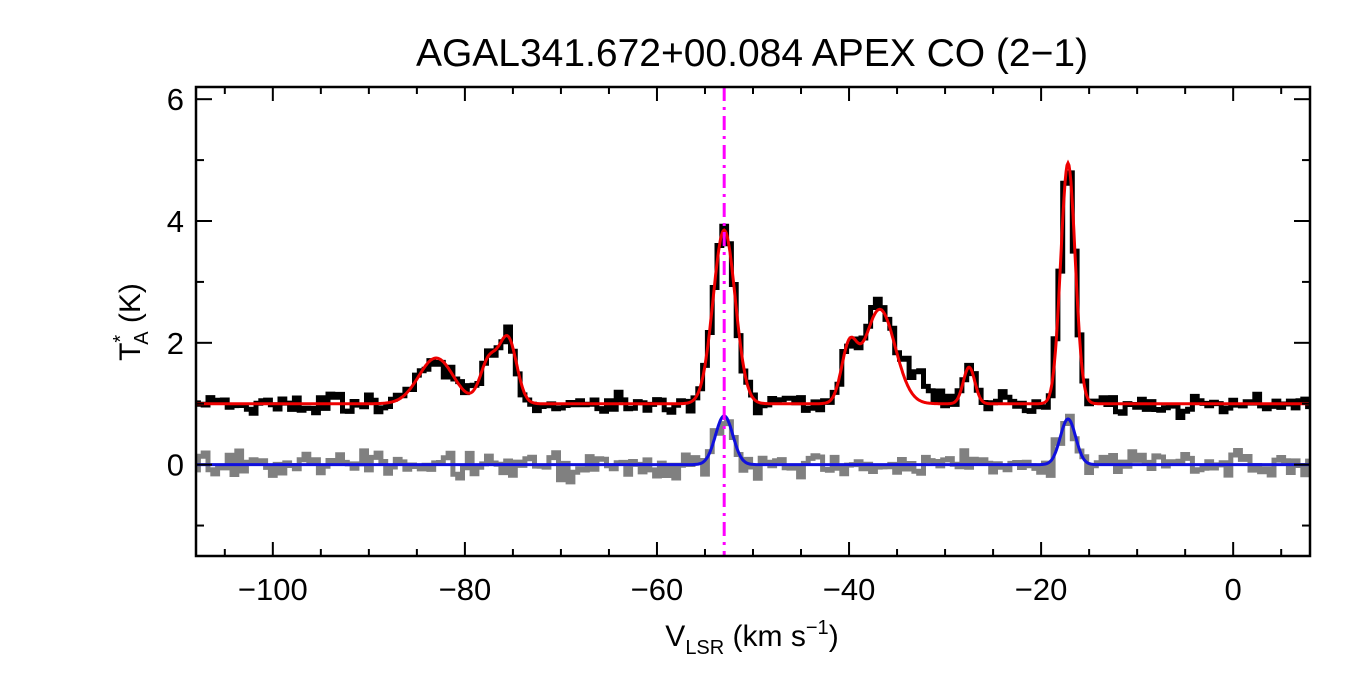 The width and height of the screenshot is (1350, 675). Describe the element at coordinates (849, 589) in the screenshot. I see `x-tick-label: −40` at that location.